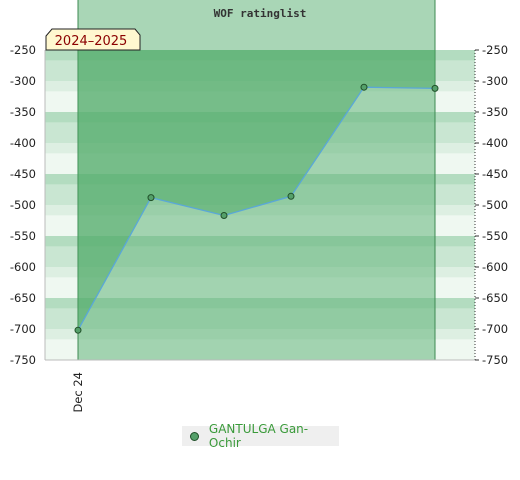 This screenshot has width=520, height=480. What do you see at coordinates (23, 174) in the screenshot?
I see `y-tick-label-left: -450` at bounding box center [23, 174].